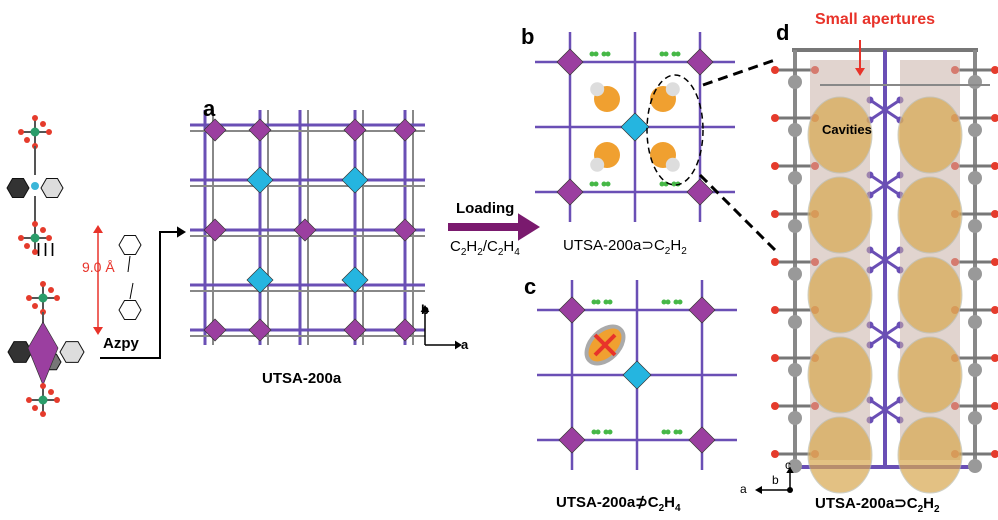  What do you see at coordinates (485, 248) in the screenshot?
I see `gas-mixture-label: C2H2/C2H4` at bounding box center [485, 248].